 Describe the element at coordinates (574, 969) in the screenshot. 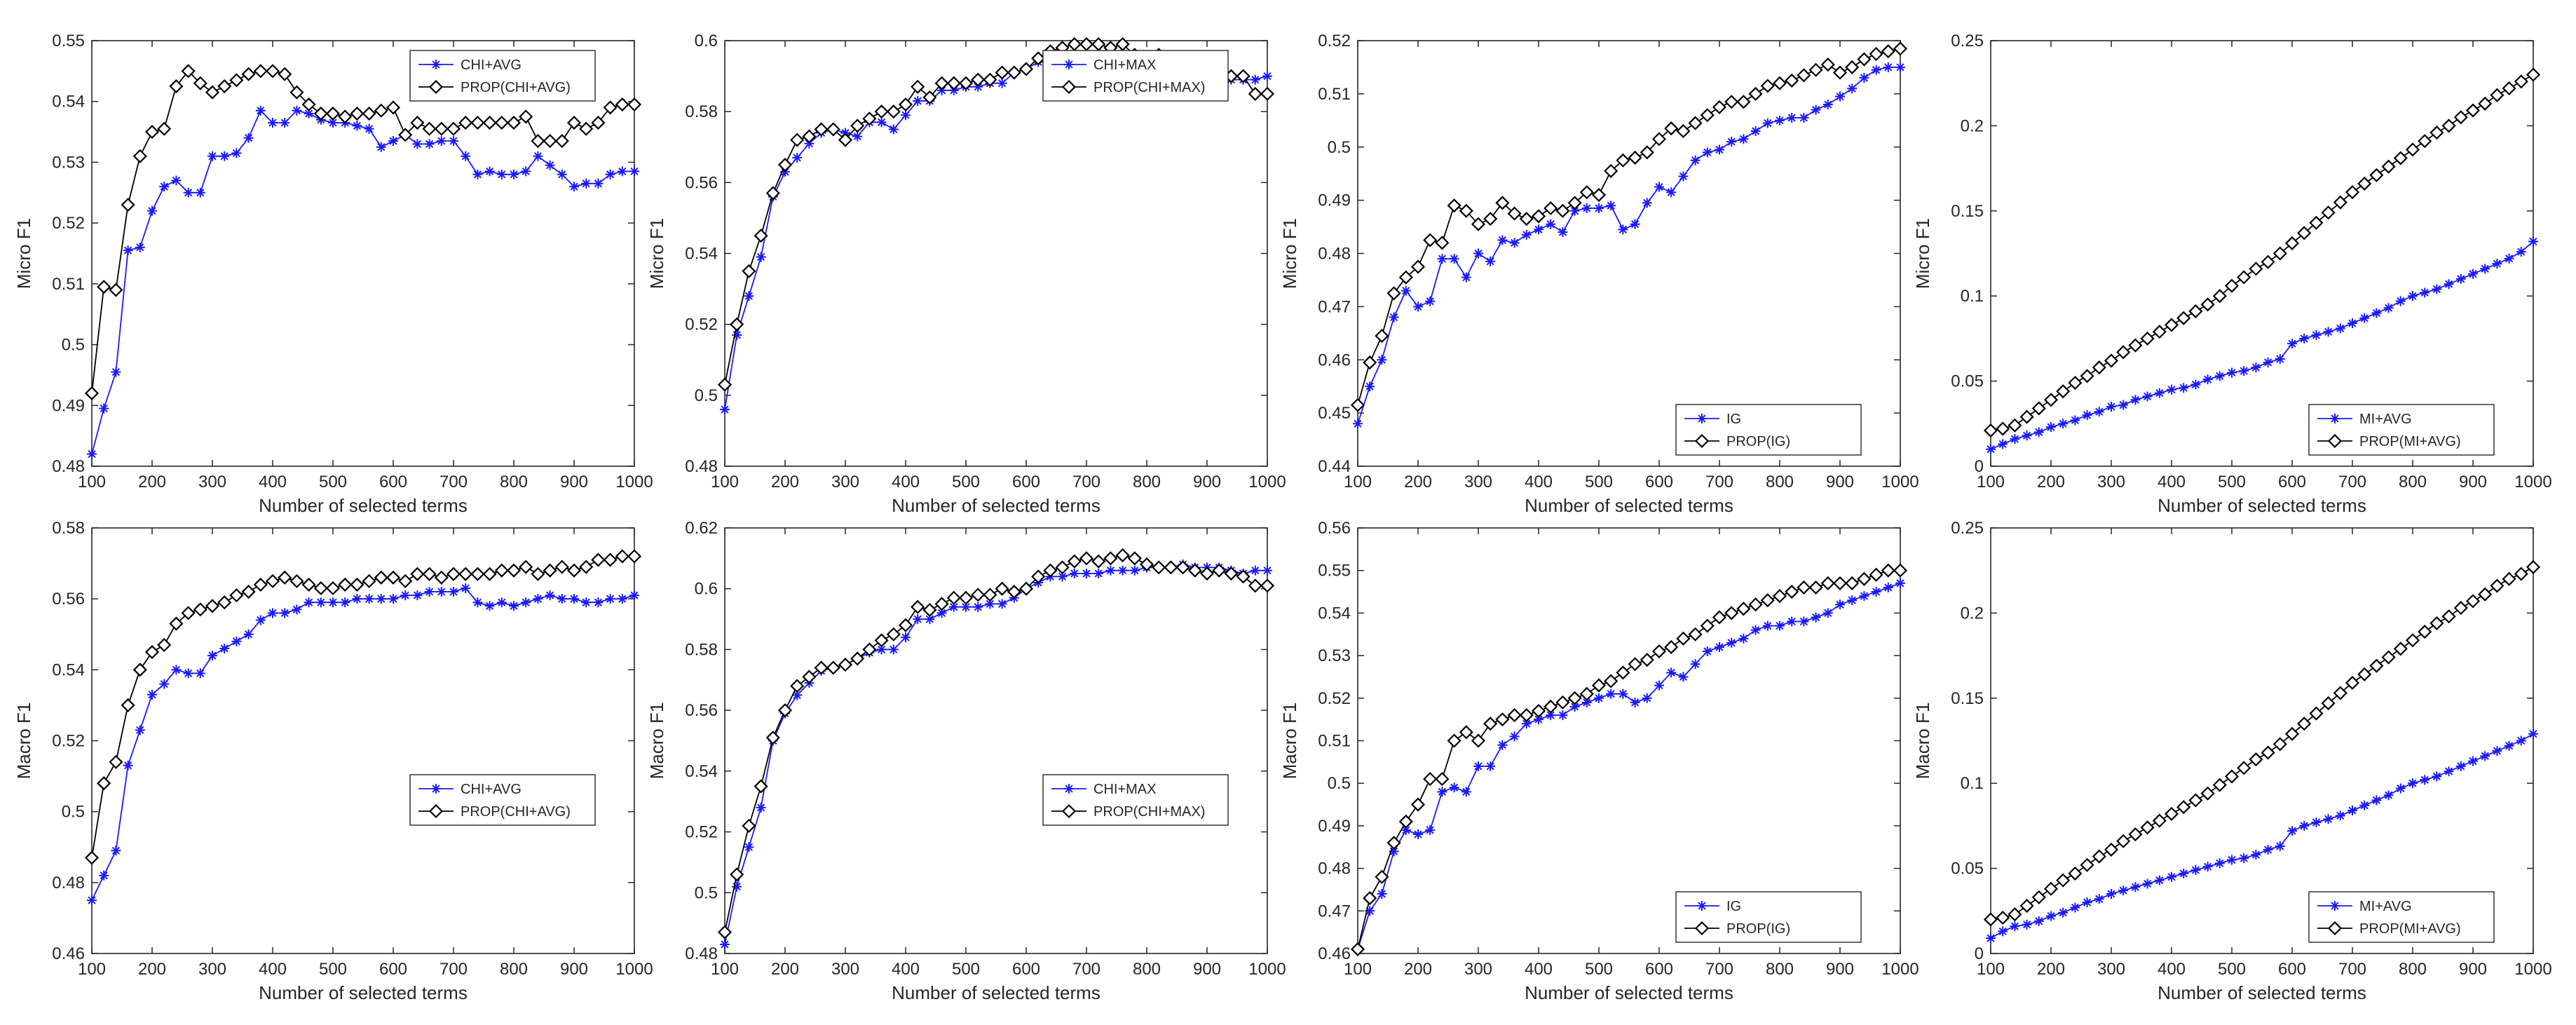

I see `x-tick-label: 900` at that location.